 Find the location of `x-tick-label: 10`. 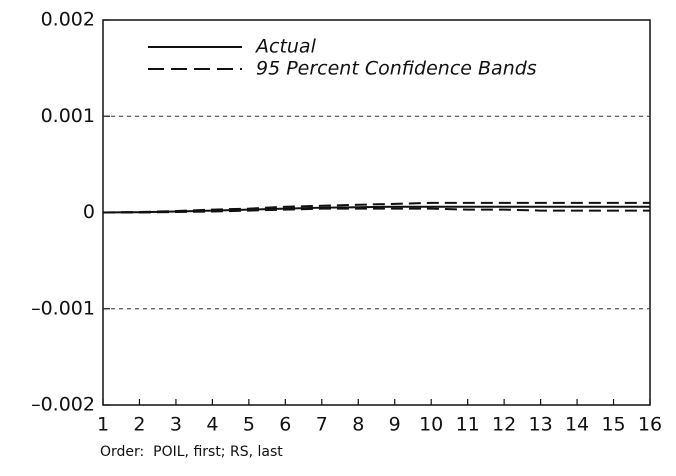

x-tick-label: 10 is located at coordinates (431, 425).